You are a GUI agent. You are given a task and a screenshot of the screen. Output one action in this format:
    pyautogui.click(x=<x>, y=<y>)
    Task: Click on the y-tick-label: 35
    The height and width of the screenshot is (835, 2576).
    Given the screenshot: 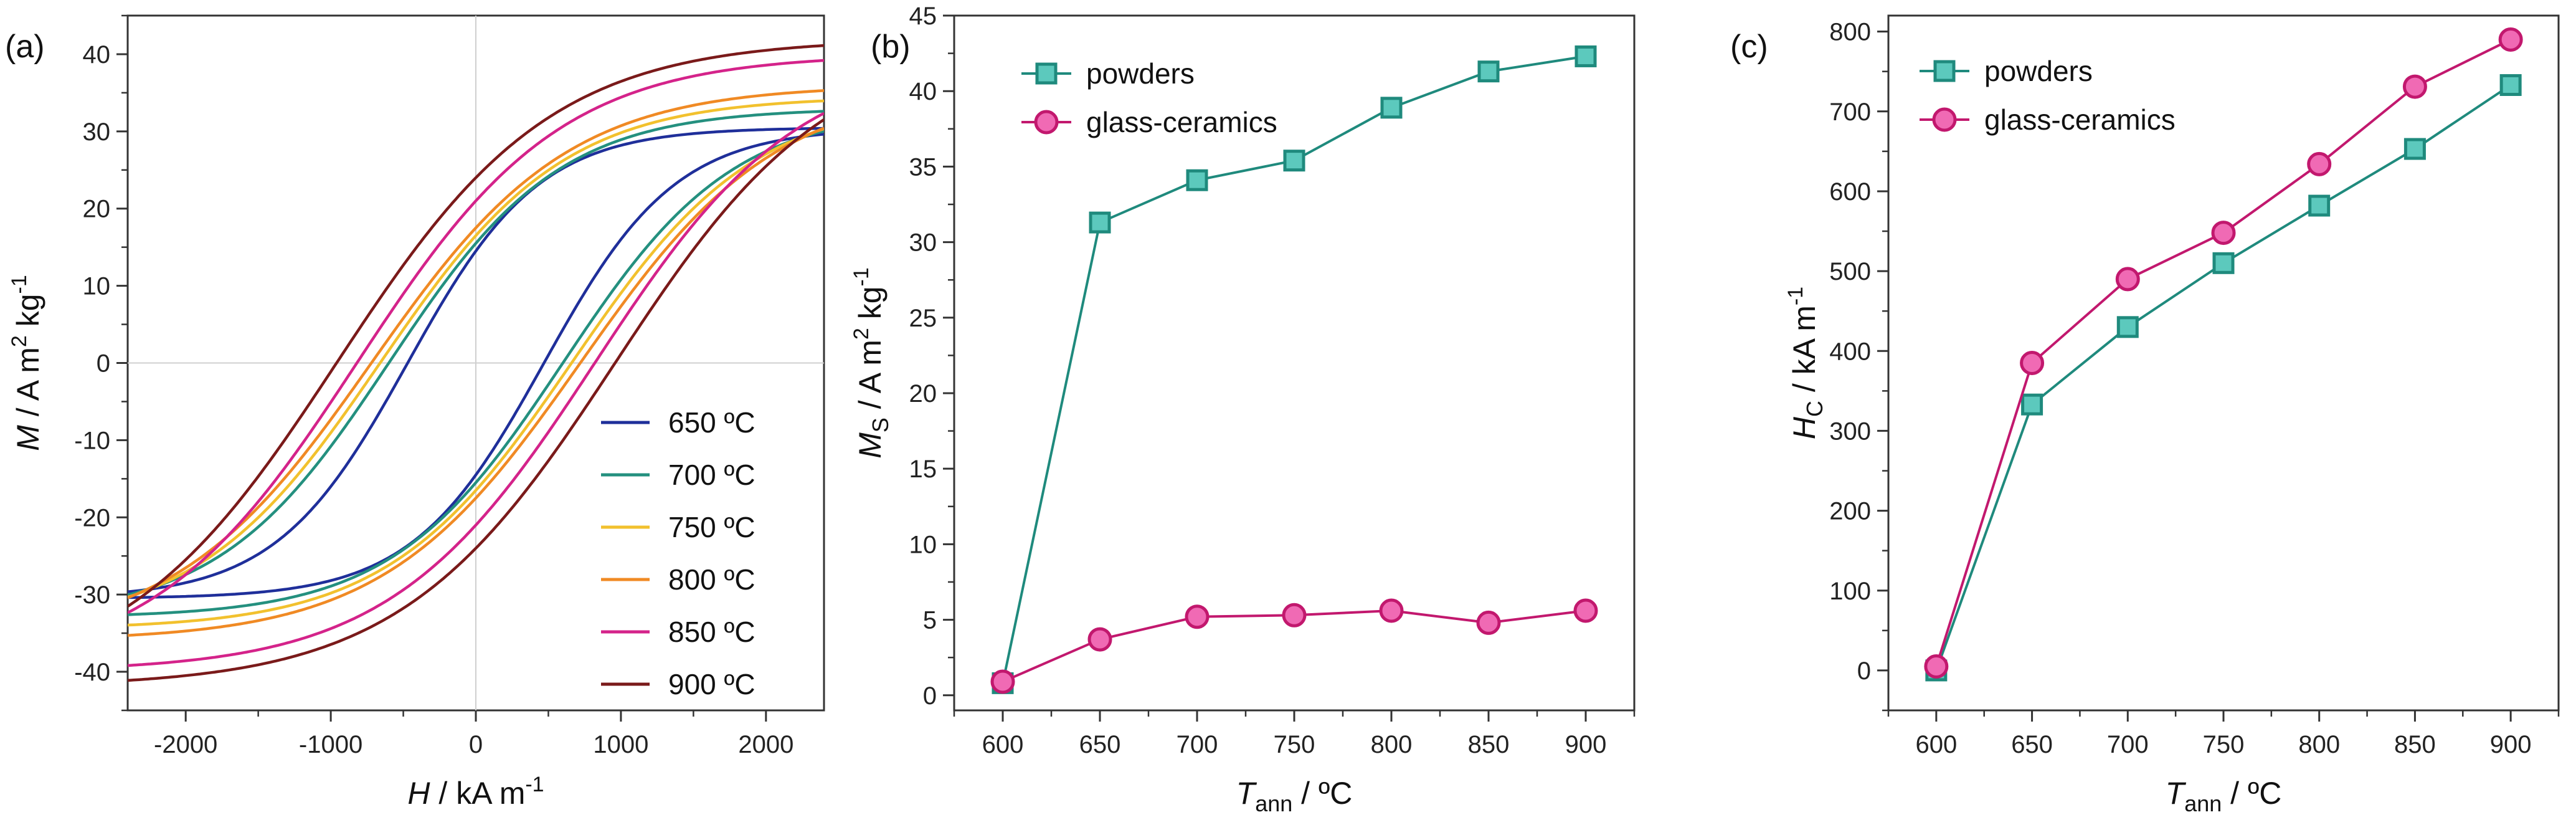 What is the action you would take?
    pyautogui.click(x=923, y=167)
    